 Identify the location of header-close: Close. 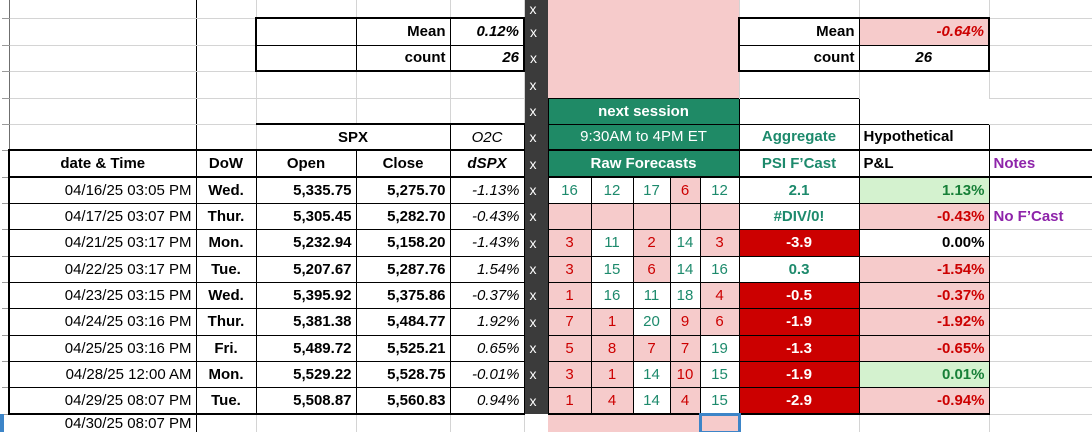
(403, 163).